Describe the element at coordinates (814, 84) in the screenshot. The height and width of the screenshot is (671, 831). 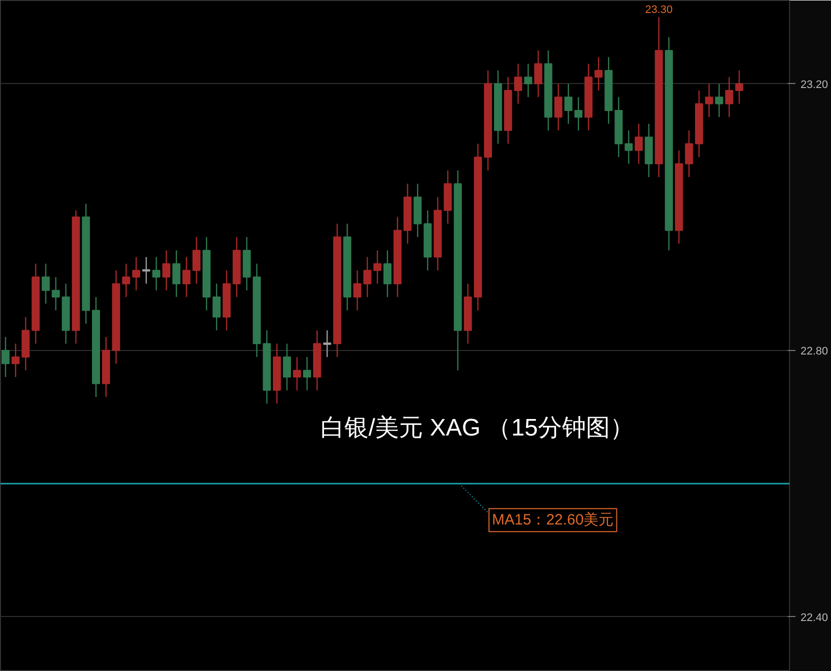
I see `y-tick-label: 23.20` at that location.